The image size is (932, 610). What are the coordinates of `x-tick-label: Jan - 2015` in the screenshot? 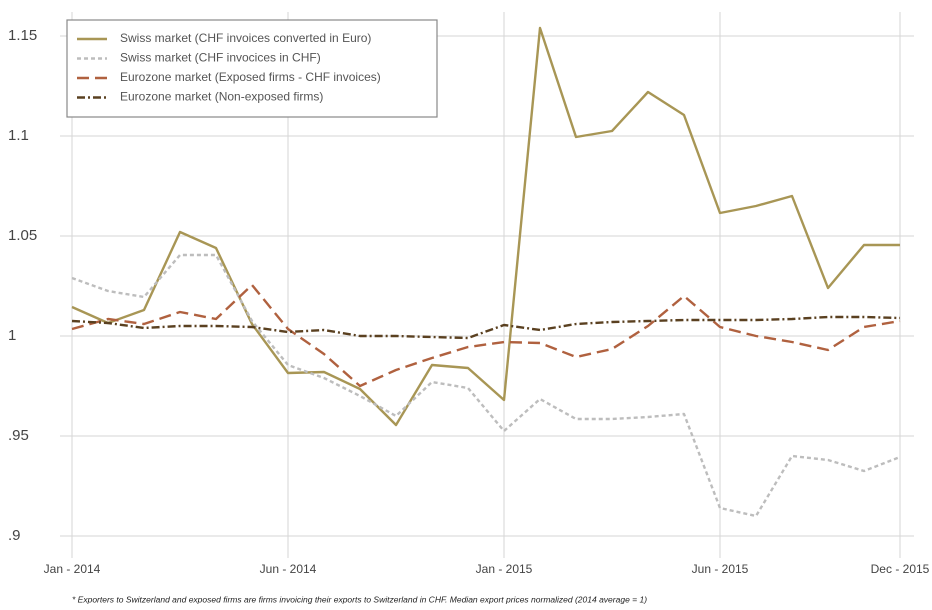 It's located at (504, 569).